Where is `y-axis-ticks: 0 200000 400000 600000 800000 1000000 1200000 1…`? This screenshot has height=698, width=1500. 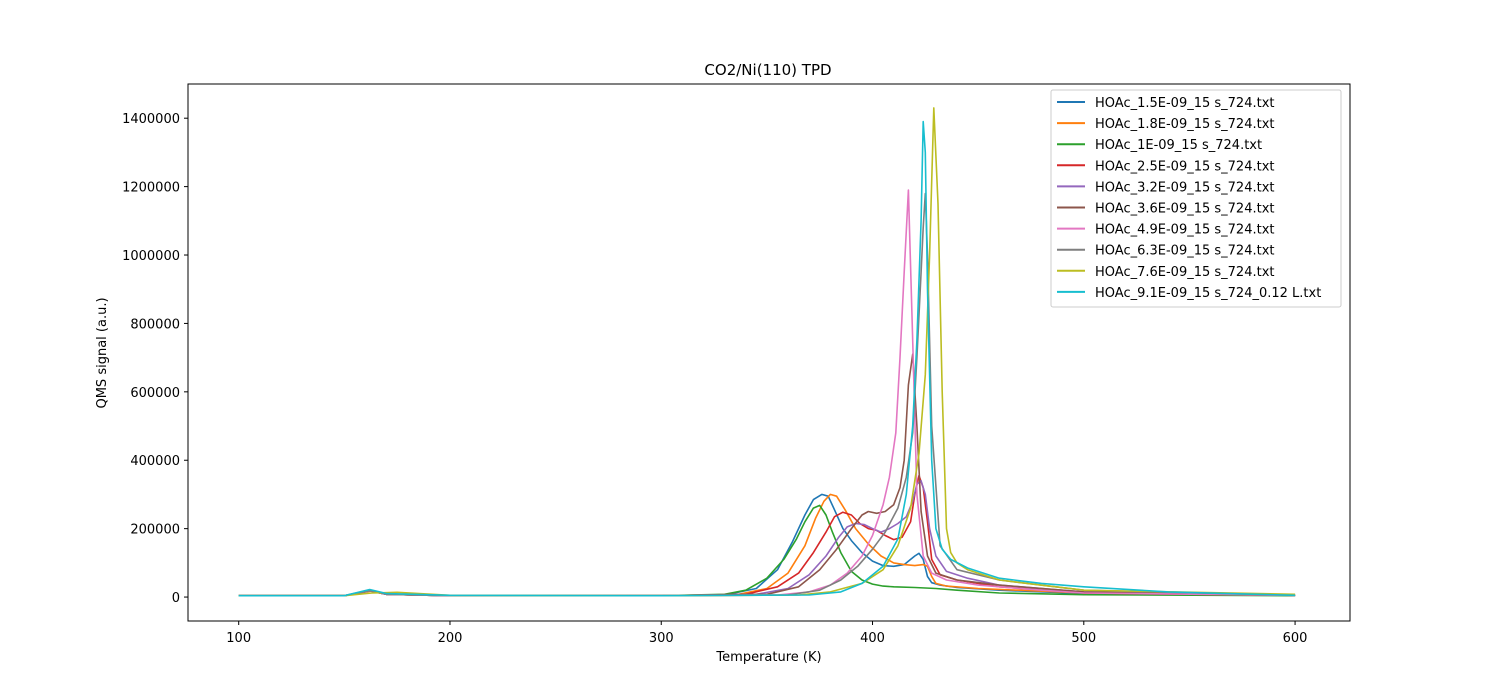
y-axis-ticks: 0 200000 400000 600000 800000 1000000 1200000 1… is located at coordinates (155, 359).